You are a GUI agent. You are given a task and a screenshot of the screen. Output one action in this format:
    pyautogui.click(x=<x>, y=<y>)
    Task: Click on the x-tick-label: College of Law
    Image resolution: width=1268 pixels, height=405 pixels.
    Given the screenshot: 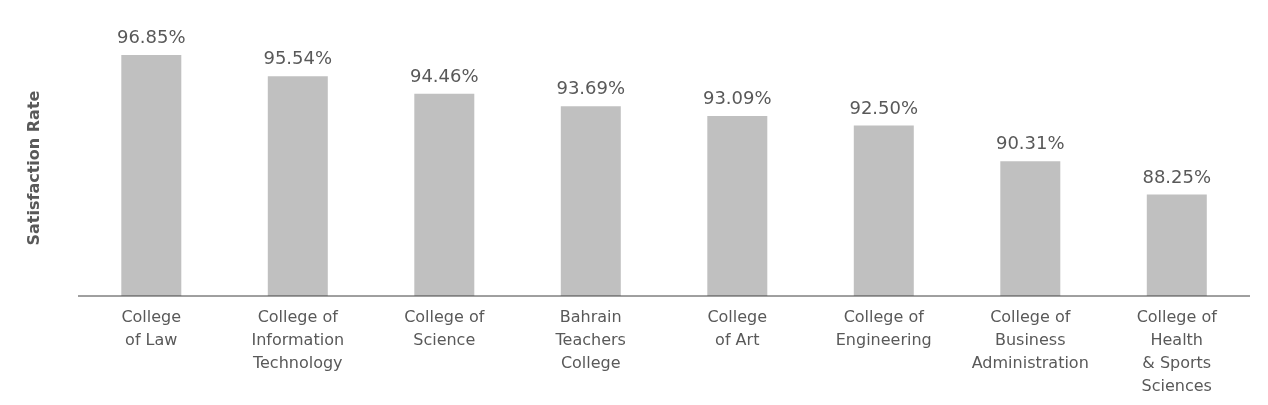 What is the action you would take?
    pyautogui.click(x=151, y=328)
    